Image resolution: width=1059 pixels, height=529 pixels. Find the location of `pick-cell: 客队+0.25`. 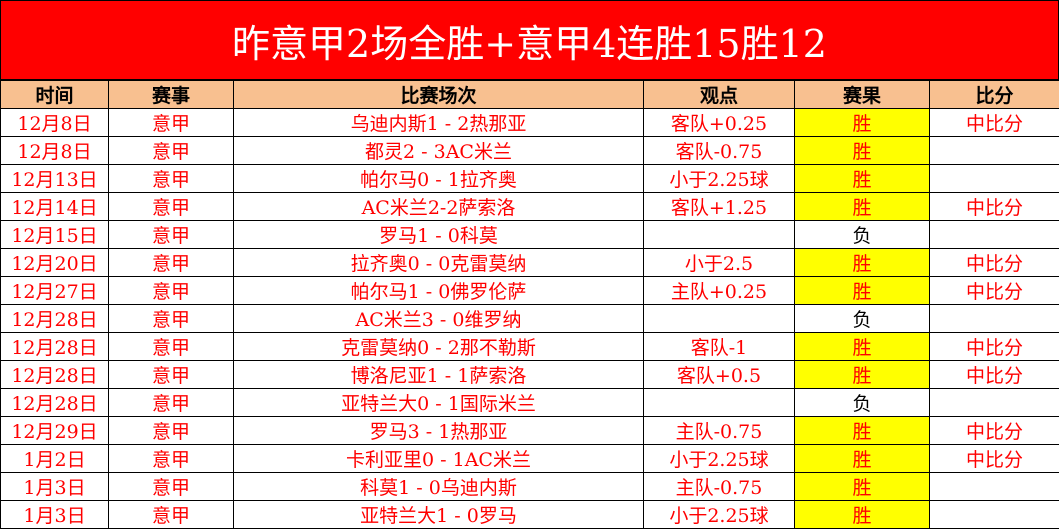

pick-cell: 客队+0.25 is located at coordinates (719, 122).